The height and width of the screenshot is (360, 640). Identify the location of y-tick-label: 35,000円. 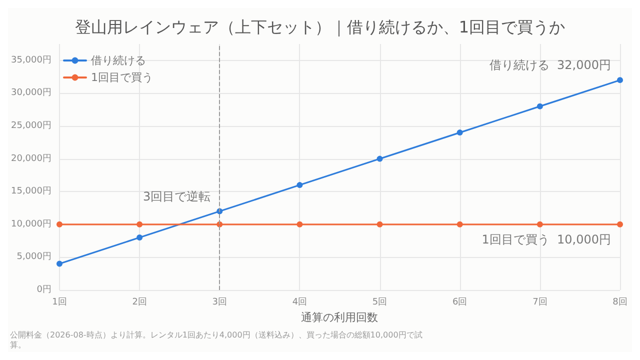
(31, 60).